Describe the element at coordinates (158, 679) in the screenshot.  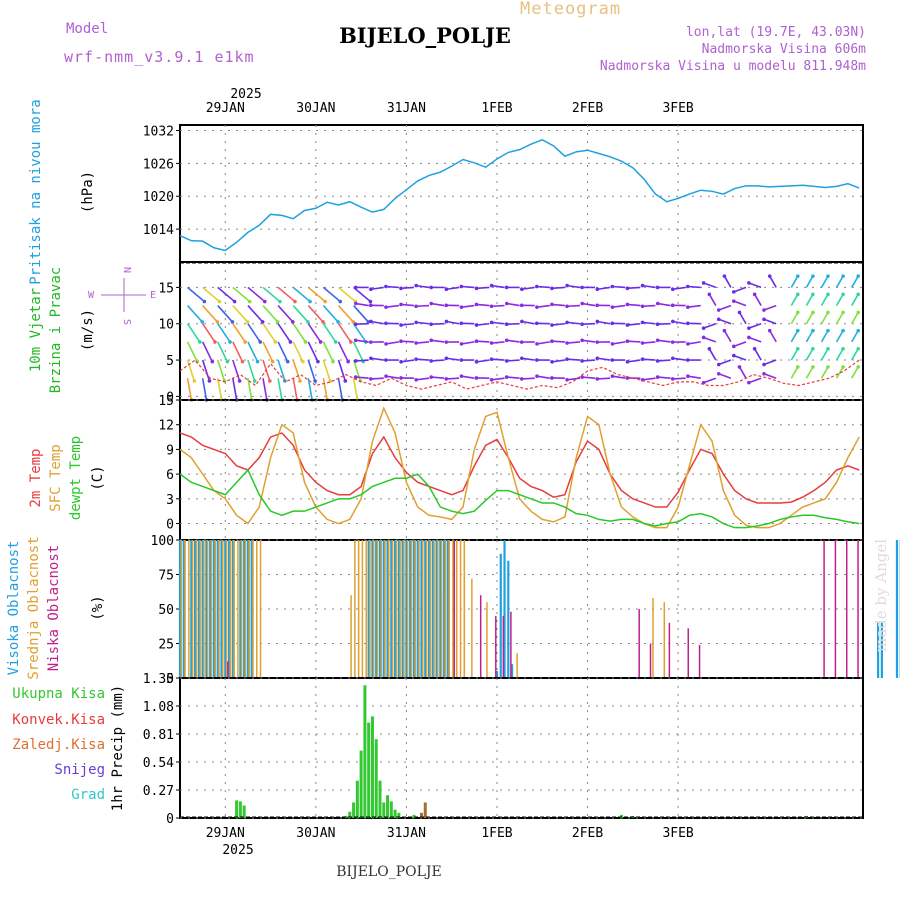
I see `ytick-label: 1.35` at that location.